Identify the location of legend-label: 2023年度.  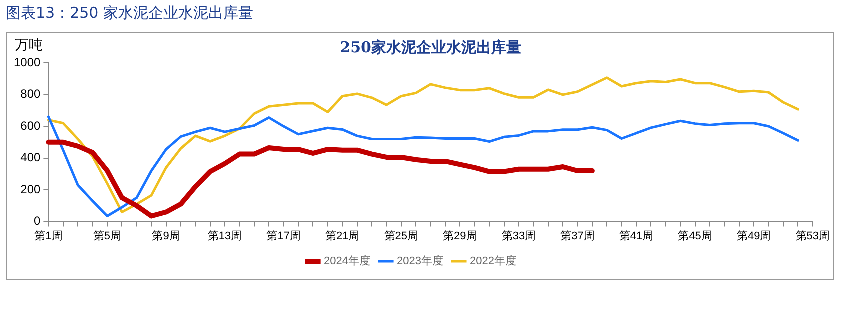
(420, 261).